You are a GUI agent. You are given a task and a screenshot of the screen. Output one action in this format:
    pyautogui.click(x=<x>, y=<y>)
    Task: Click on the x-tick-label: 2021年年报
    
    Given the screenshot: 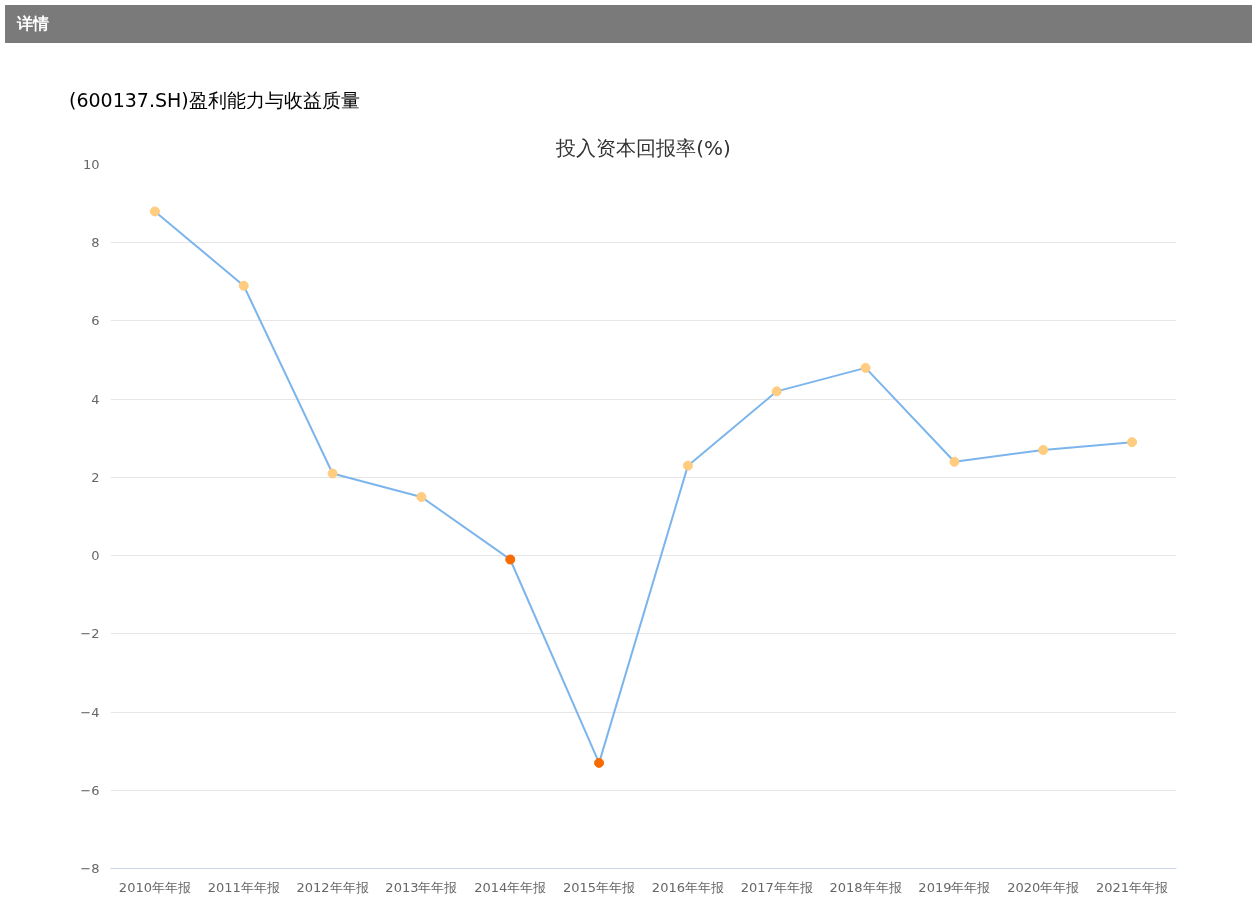 What is the action you would take?
    pyautogui.click(x=1132, y=887)
    